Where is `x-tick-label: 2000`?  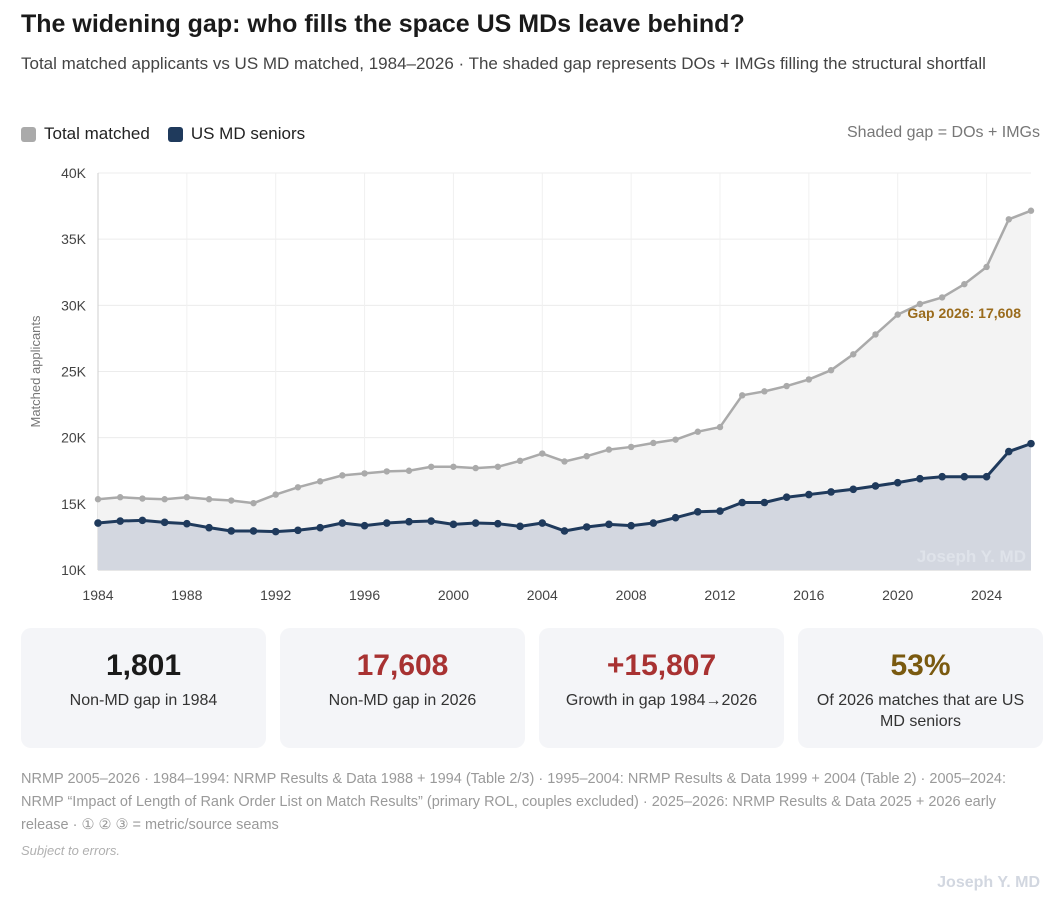 x-tick-label: 2000 is located at coordinates (453, 595).